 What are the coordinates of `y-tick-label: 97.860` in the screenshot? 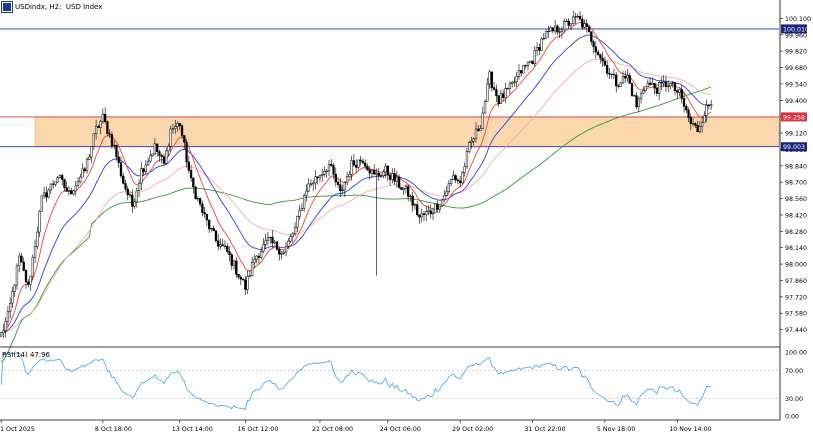 It's located at (796, 281).